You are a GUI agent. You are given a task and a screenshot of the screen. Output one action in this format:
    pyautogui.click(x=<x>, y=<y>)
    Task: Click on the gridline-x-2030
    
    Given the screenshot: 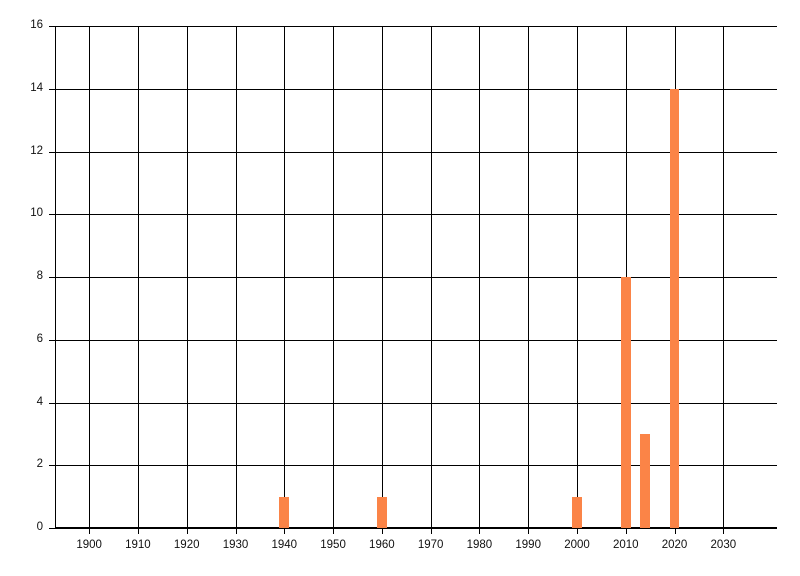 What is the action you would take?
    pyautogui.click(x=724, y=277)
    